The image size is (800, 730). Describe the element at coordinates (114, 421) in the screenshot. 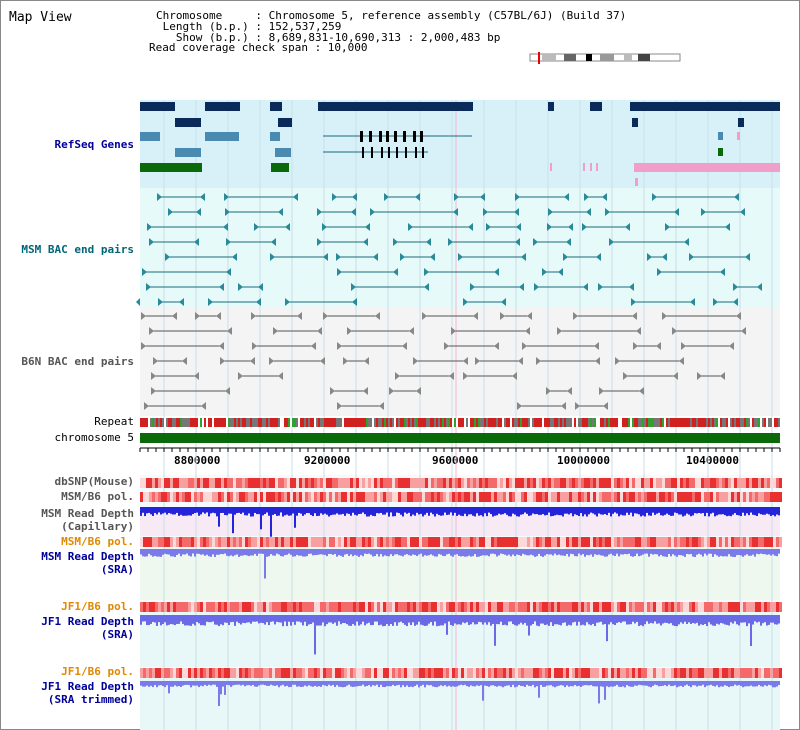

I see `track-label-repeat: Repeat` at that location.